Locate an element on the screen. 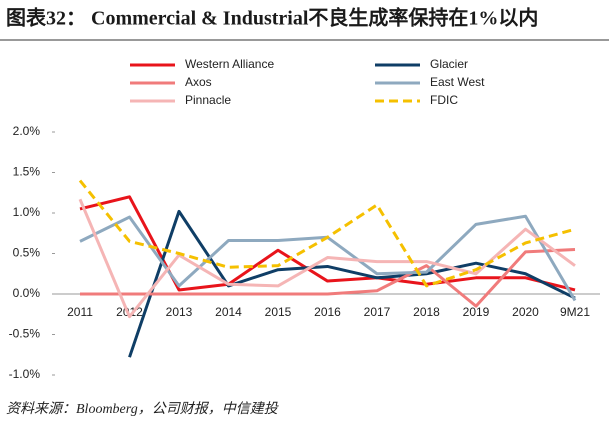  legend-label: FDIC is located at coordinates (444, 100).